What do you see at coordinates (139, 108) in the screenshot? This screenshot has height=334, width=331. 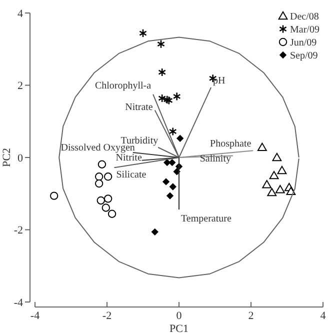 I see `series-label: Nitrate` at bounding box center [139, 108].